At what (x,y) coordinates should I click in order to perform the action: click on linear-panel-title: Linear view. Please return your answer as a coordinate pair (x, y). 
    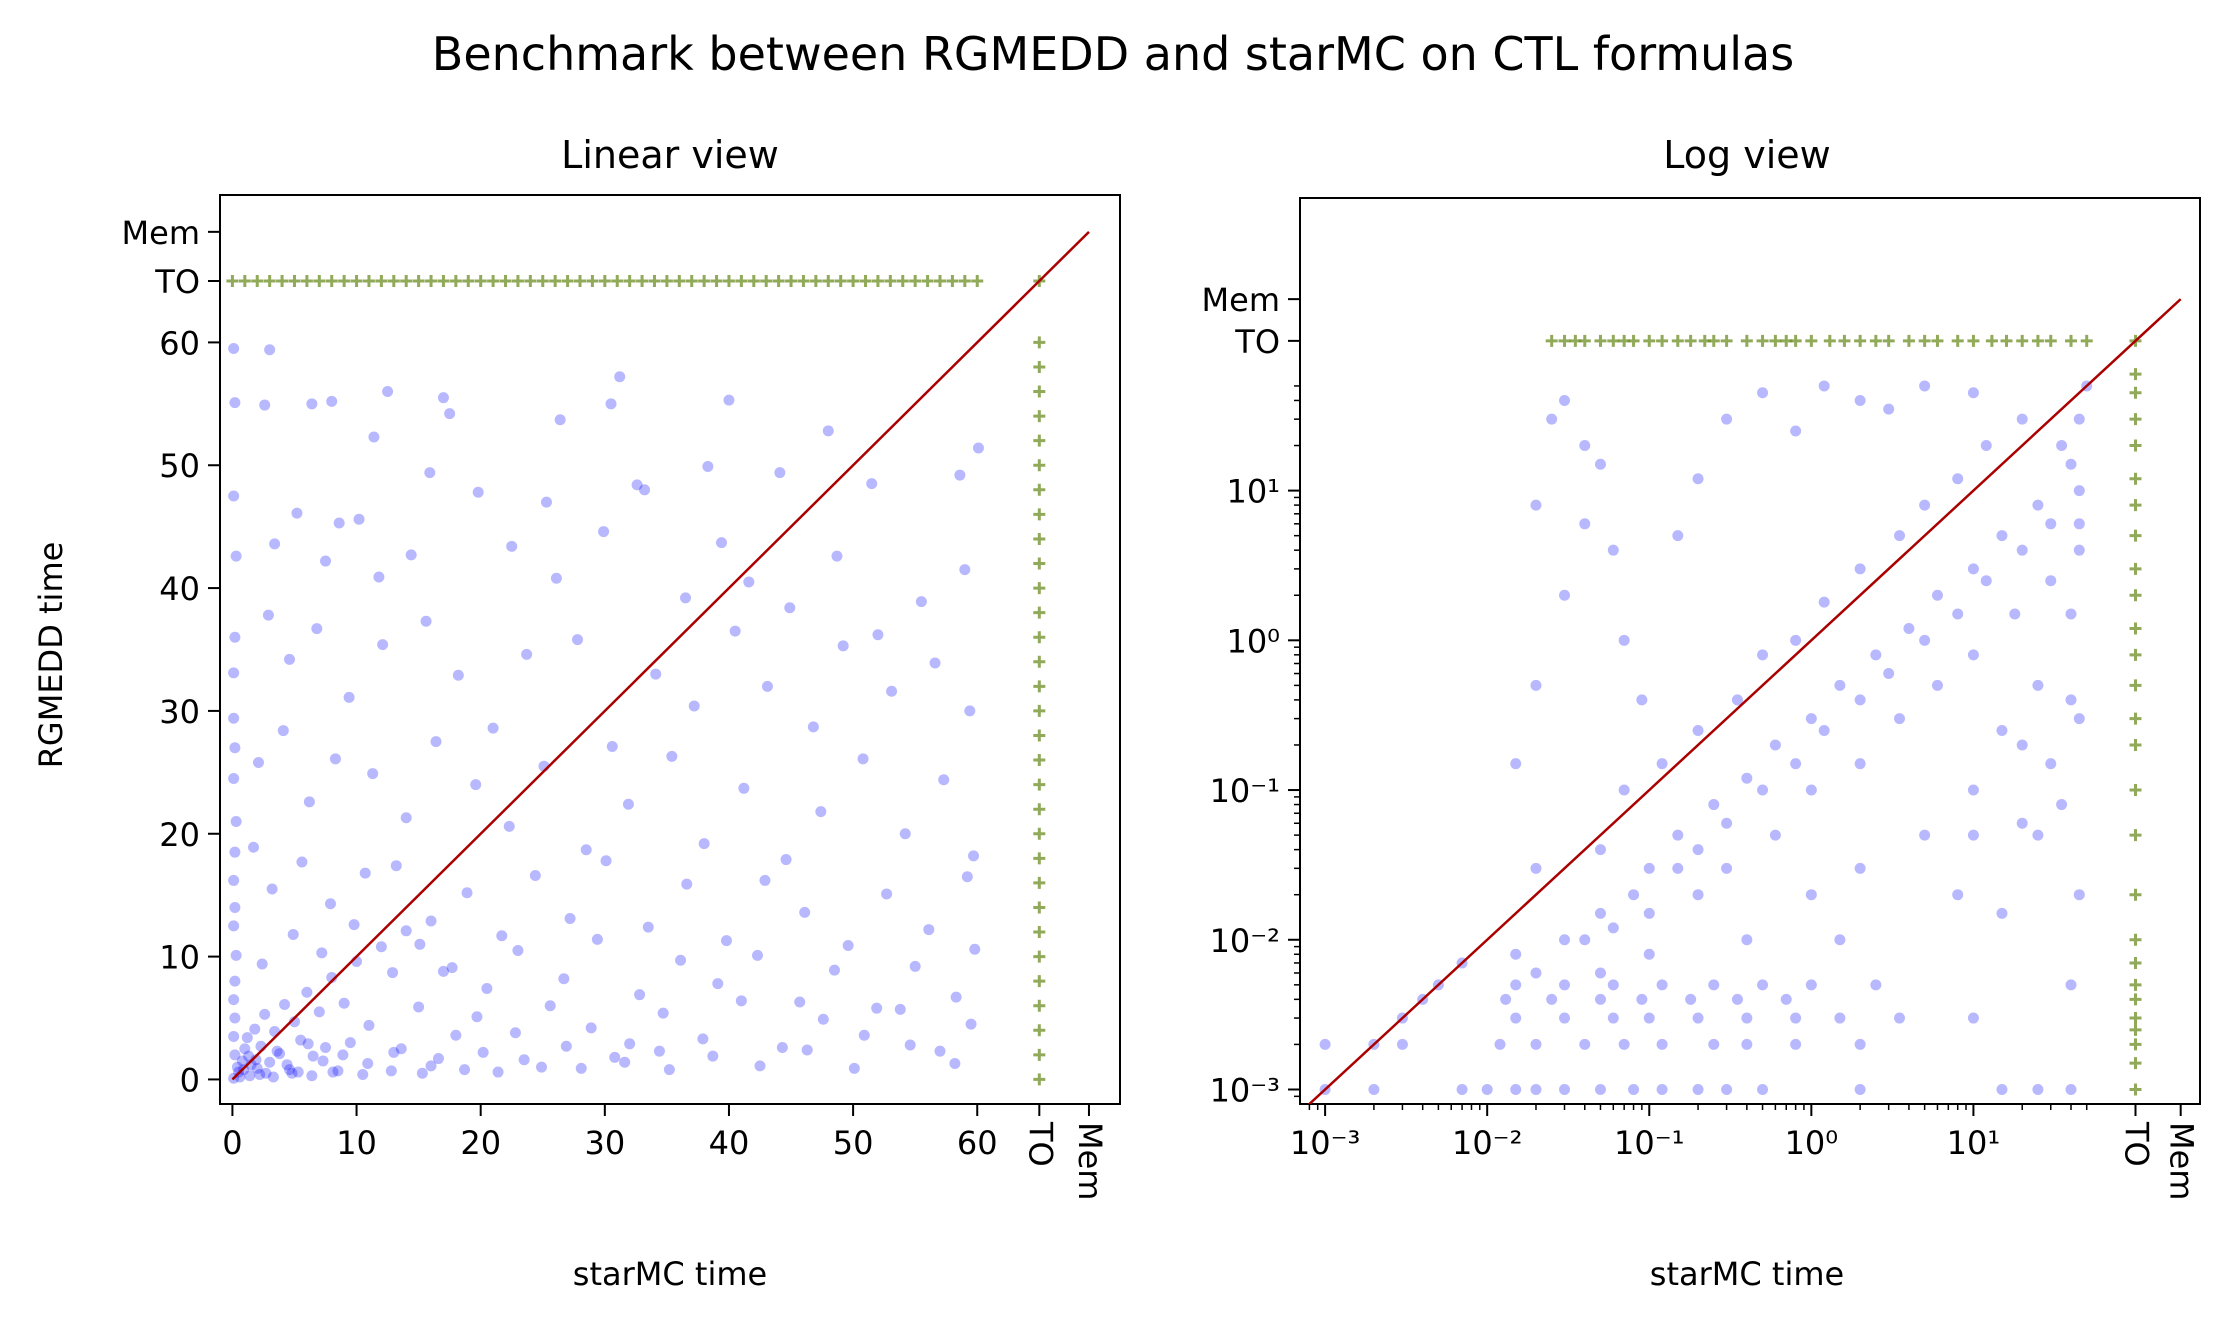
    Looking at the image, I should click on (670, 155).